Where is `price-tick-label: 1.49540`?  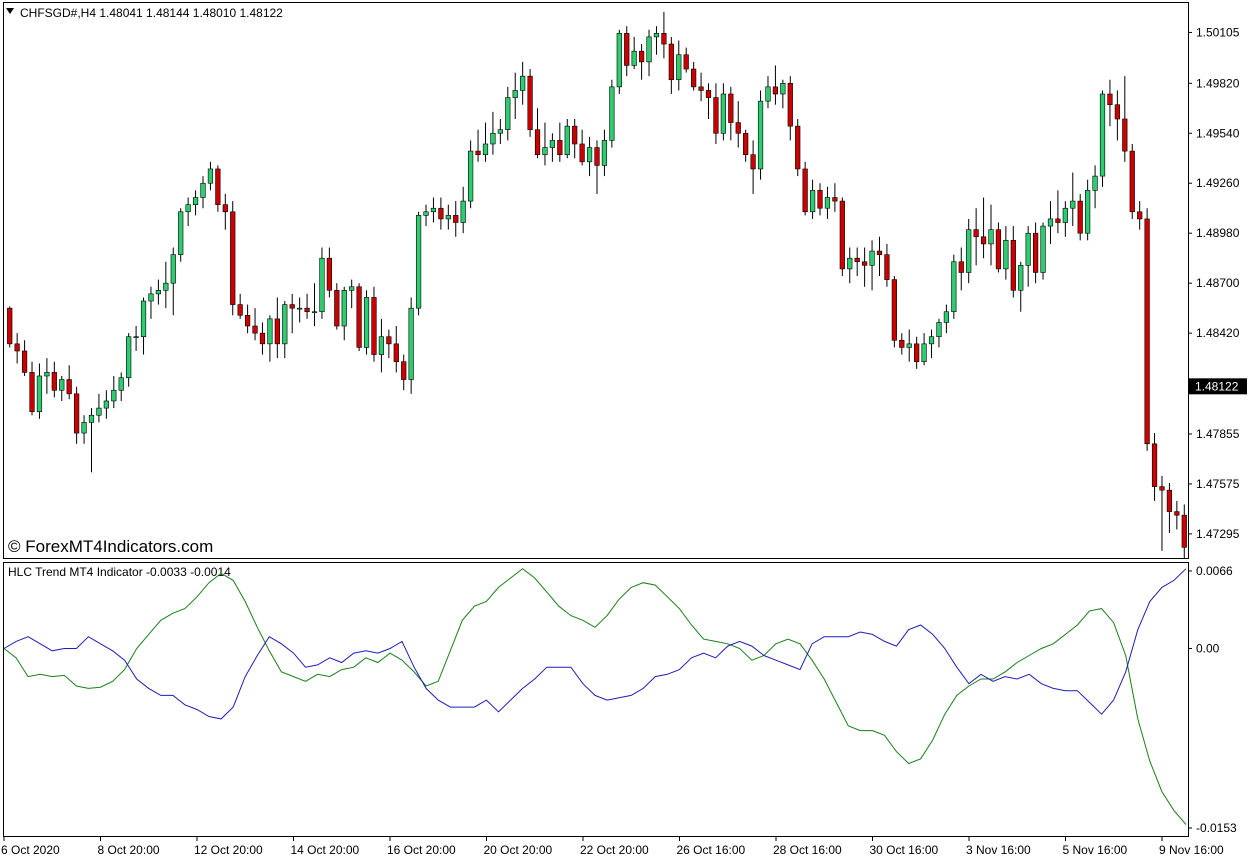 price-tick-label: 1.49540 is located at coordinates (1218, 133).